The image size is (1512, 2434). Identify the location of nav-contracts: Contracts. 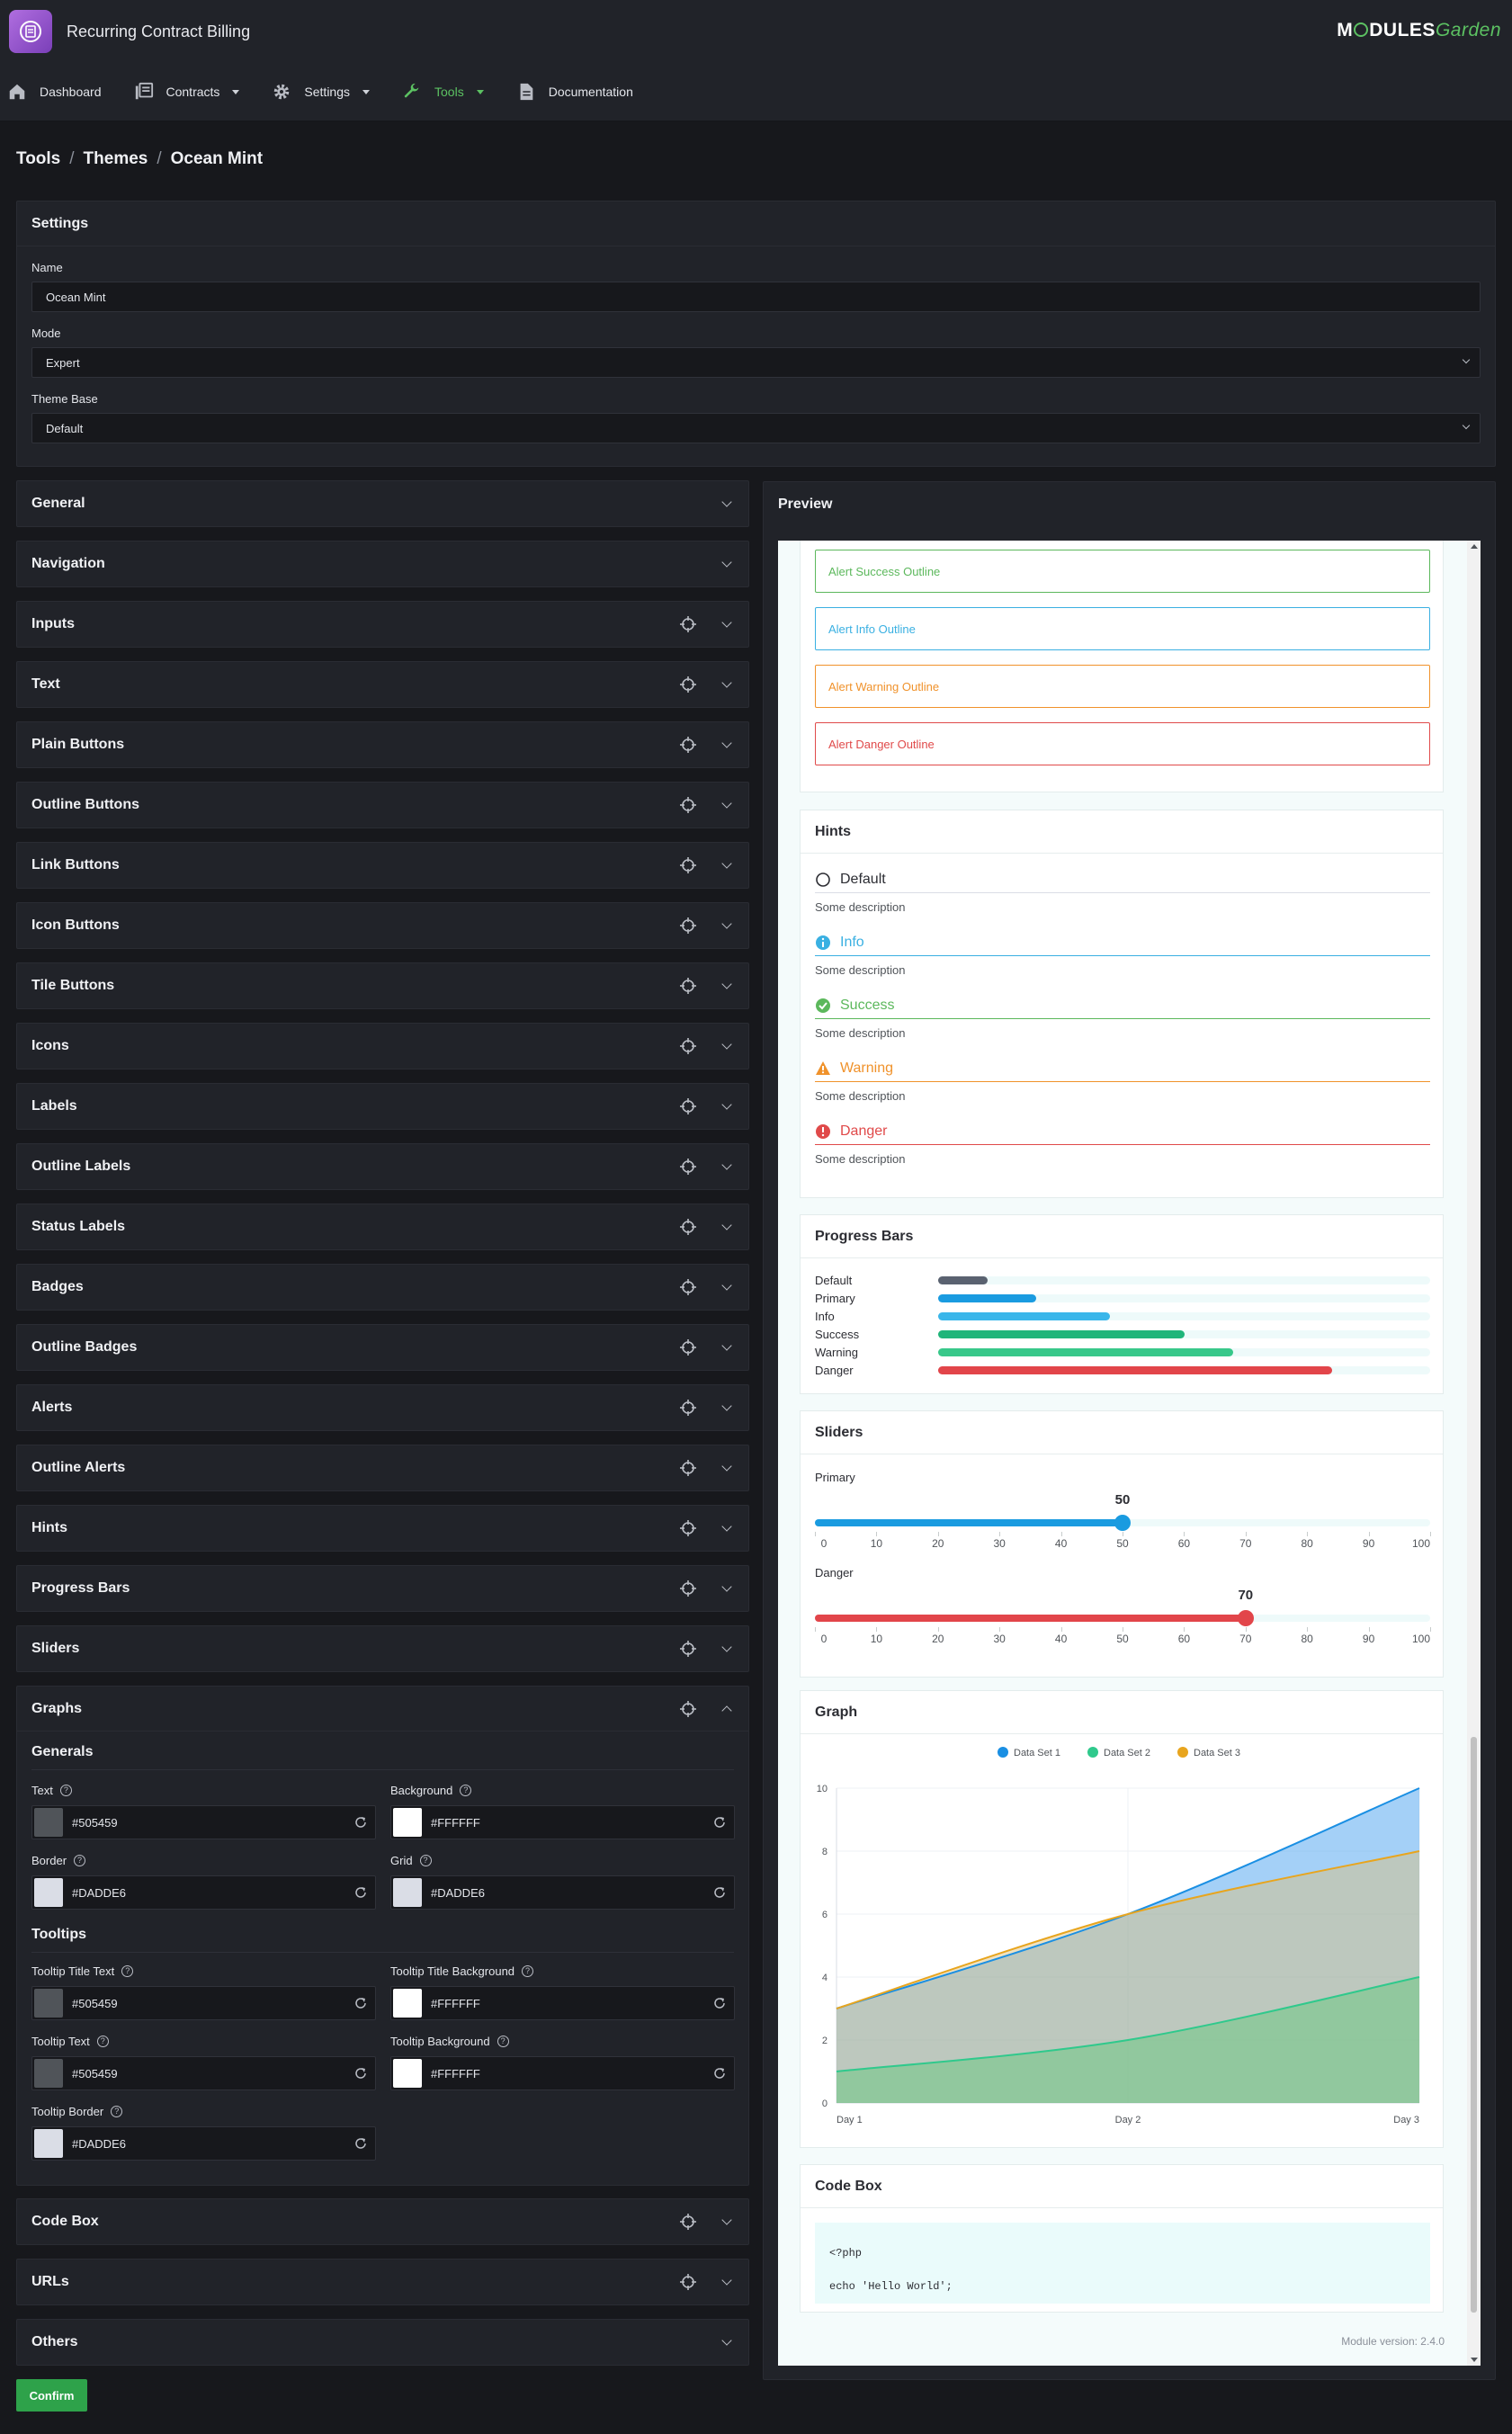
(187, 92).